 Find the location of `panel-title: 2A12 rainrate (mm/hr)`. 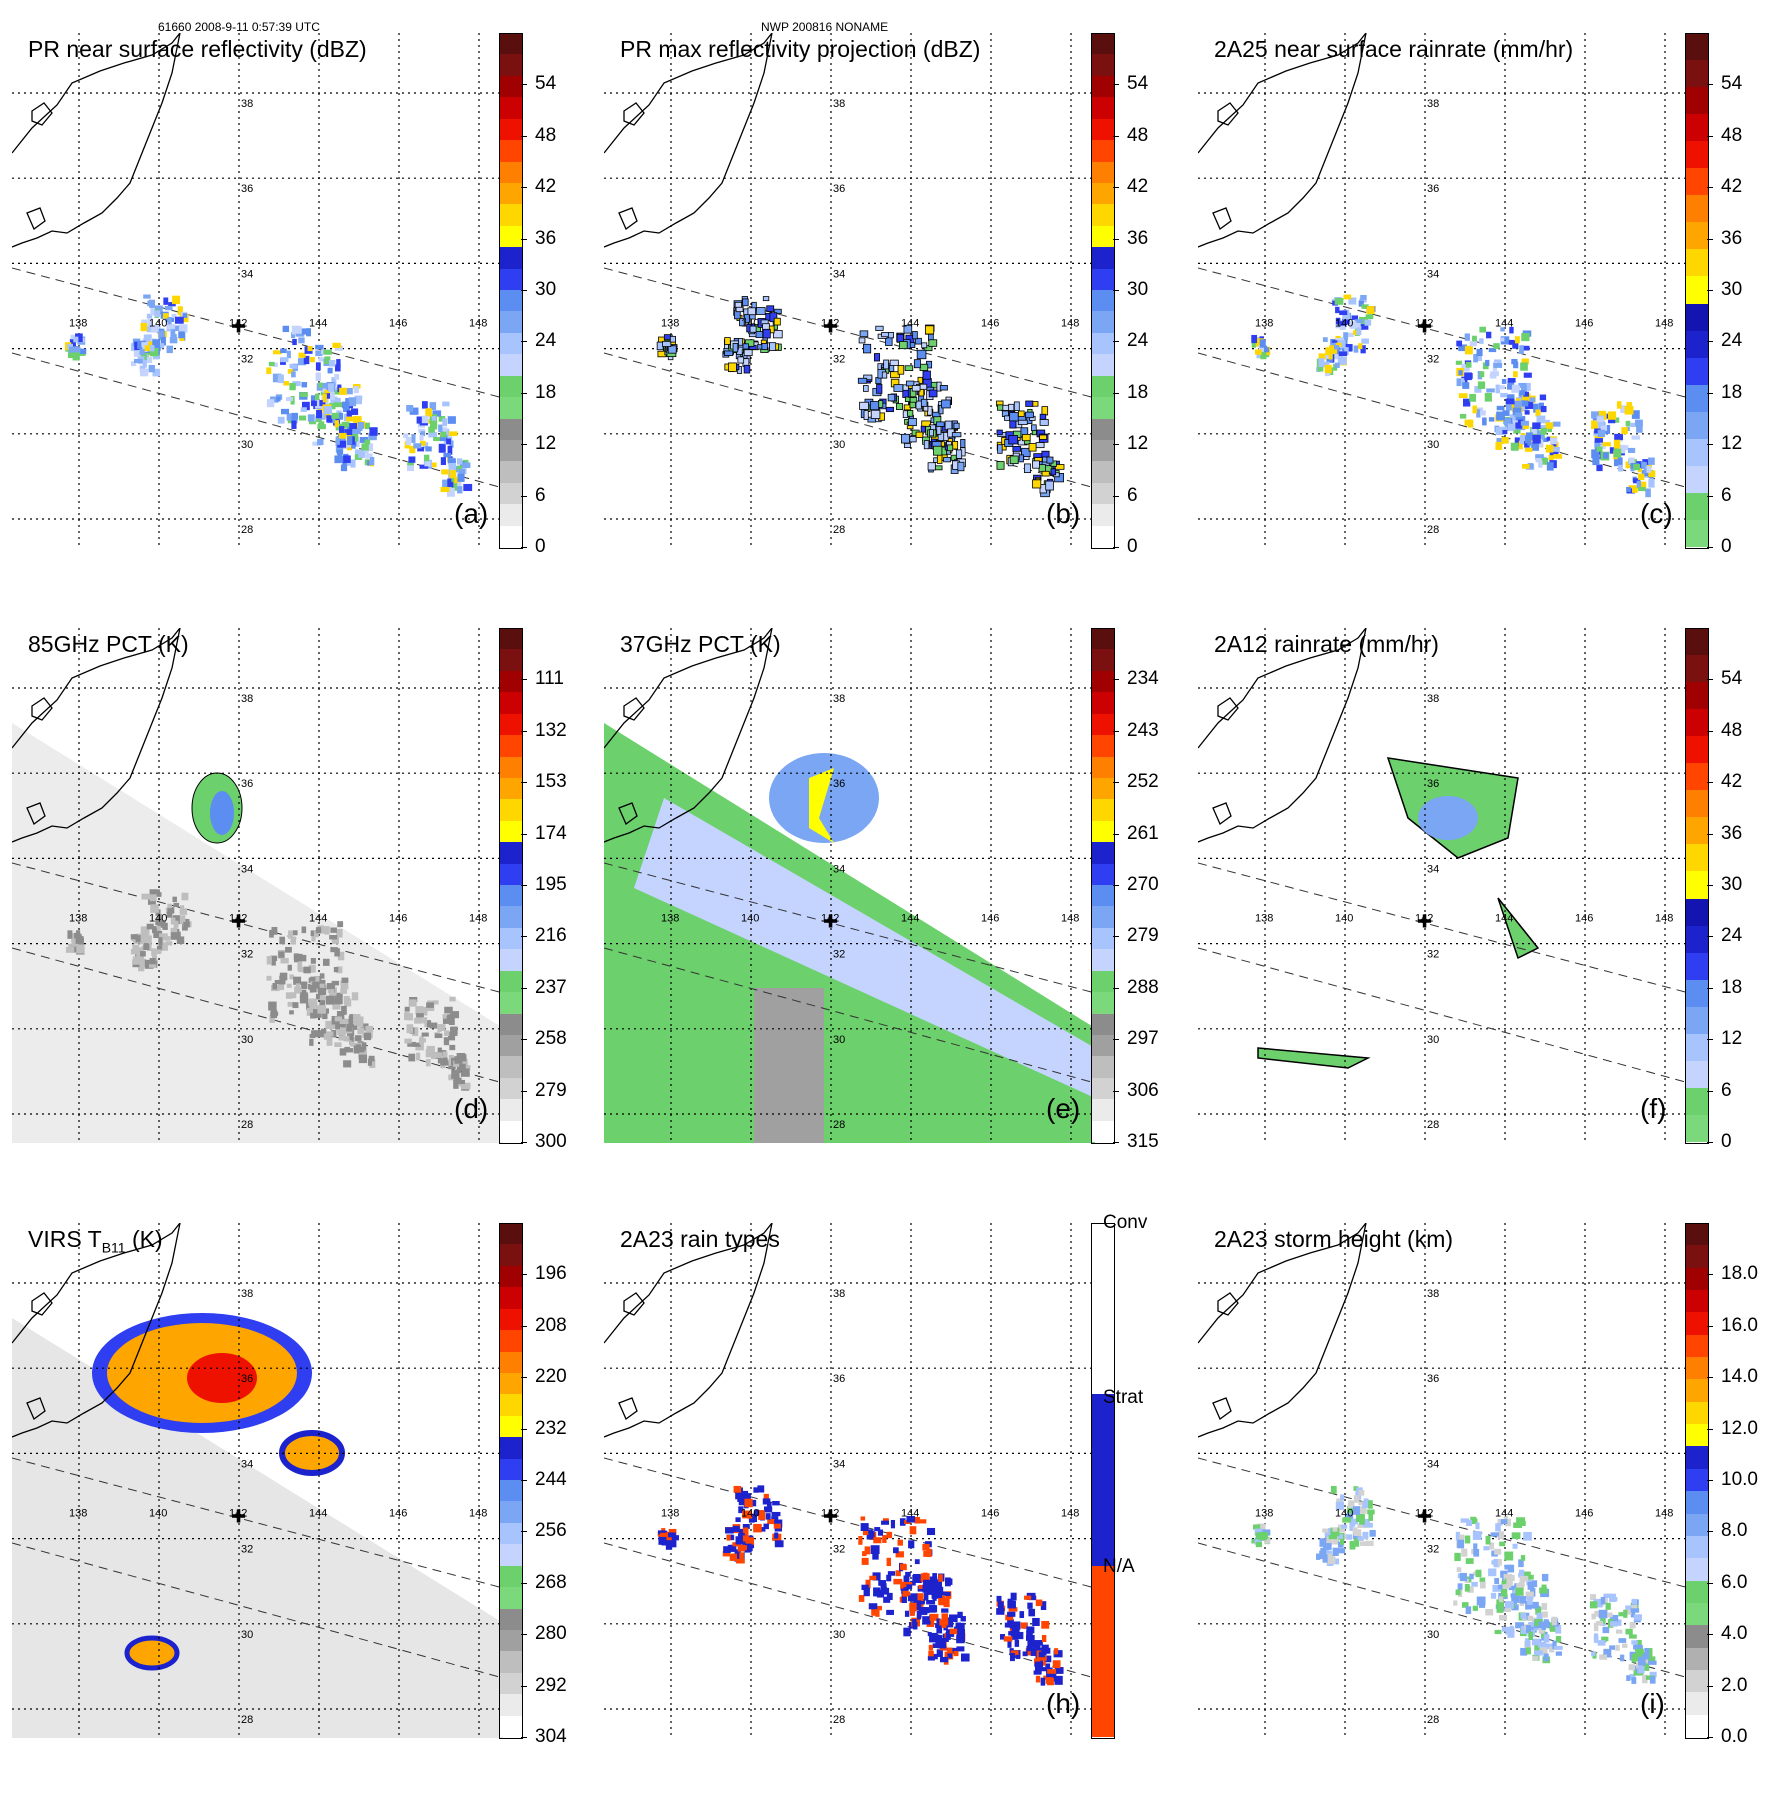

panel-title: 2A12 rainrate (mm/hr) is located at coordinates (1326, 644).